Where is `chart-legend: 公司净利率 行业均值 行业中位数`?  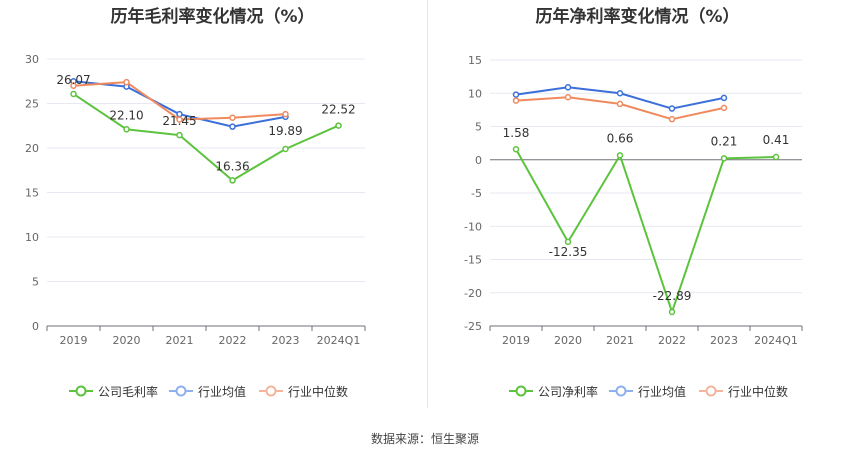
chart-legend: 公司净利率 行业均值 行业中位数 is located at coordinates (637, 391).